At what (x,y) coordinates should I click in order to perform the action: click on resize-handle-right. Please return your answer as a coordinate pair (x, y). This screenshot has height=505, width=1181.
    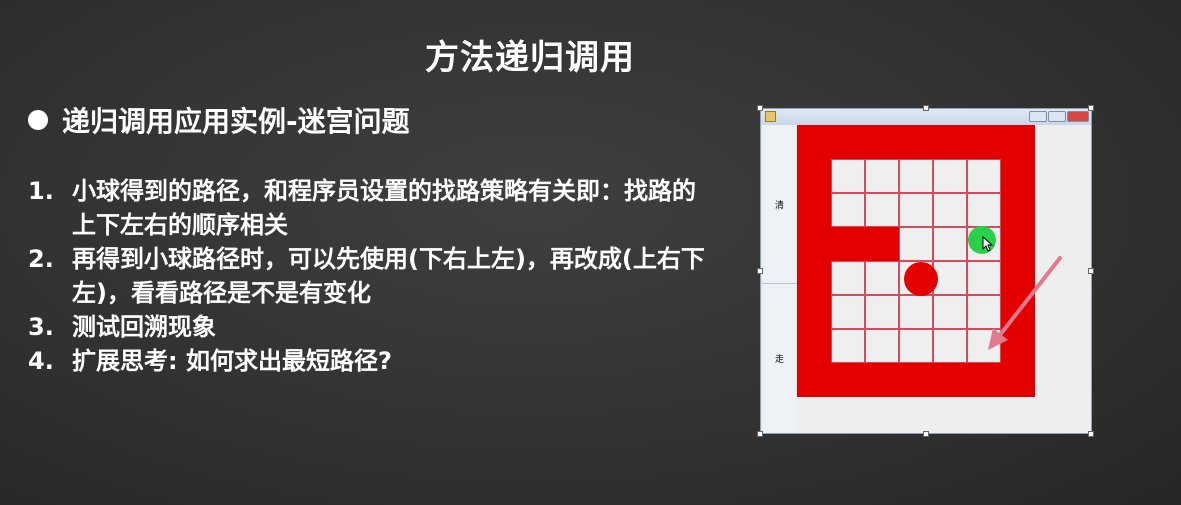
    Looking at the image, I should click on (1091, 271).